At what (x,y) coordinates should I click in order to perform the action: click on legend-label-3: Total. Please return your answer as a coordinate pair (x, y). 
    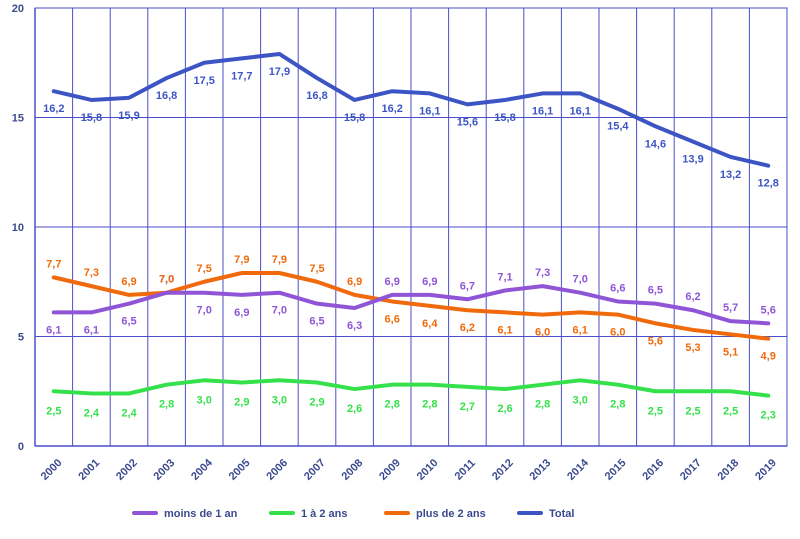
    Looking at the image, I should click on (561, 514).